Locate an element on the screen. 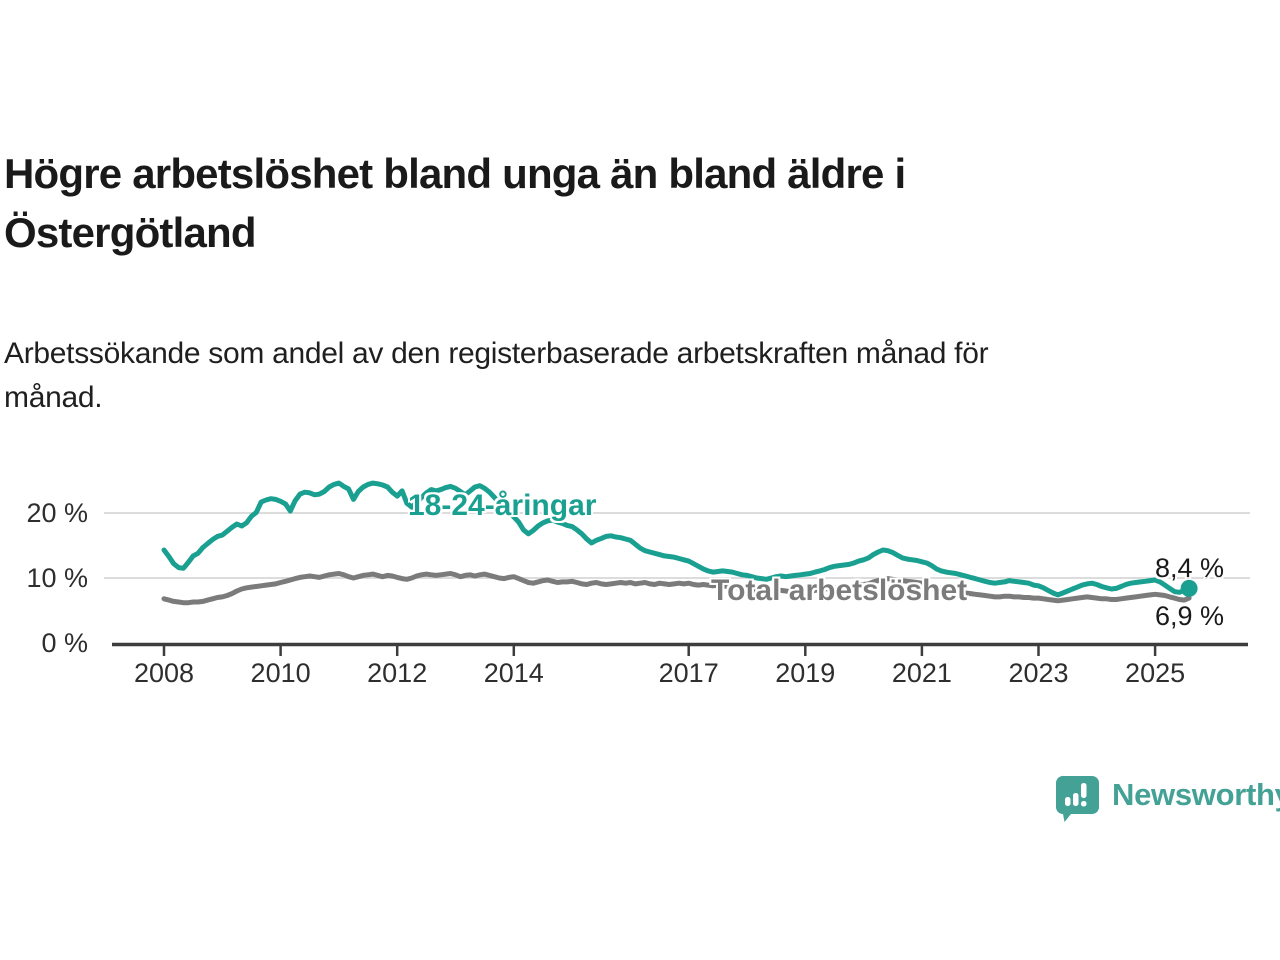  x-axis-tick-label-2021: 2021 is located at coordinates (921, 673).